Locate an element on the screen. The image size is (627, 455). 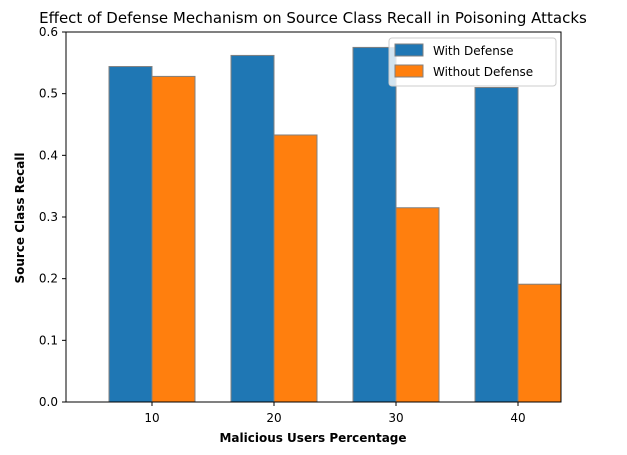
legend: With Defense Without Defense is located at coordinates (472, 62).